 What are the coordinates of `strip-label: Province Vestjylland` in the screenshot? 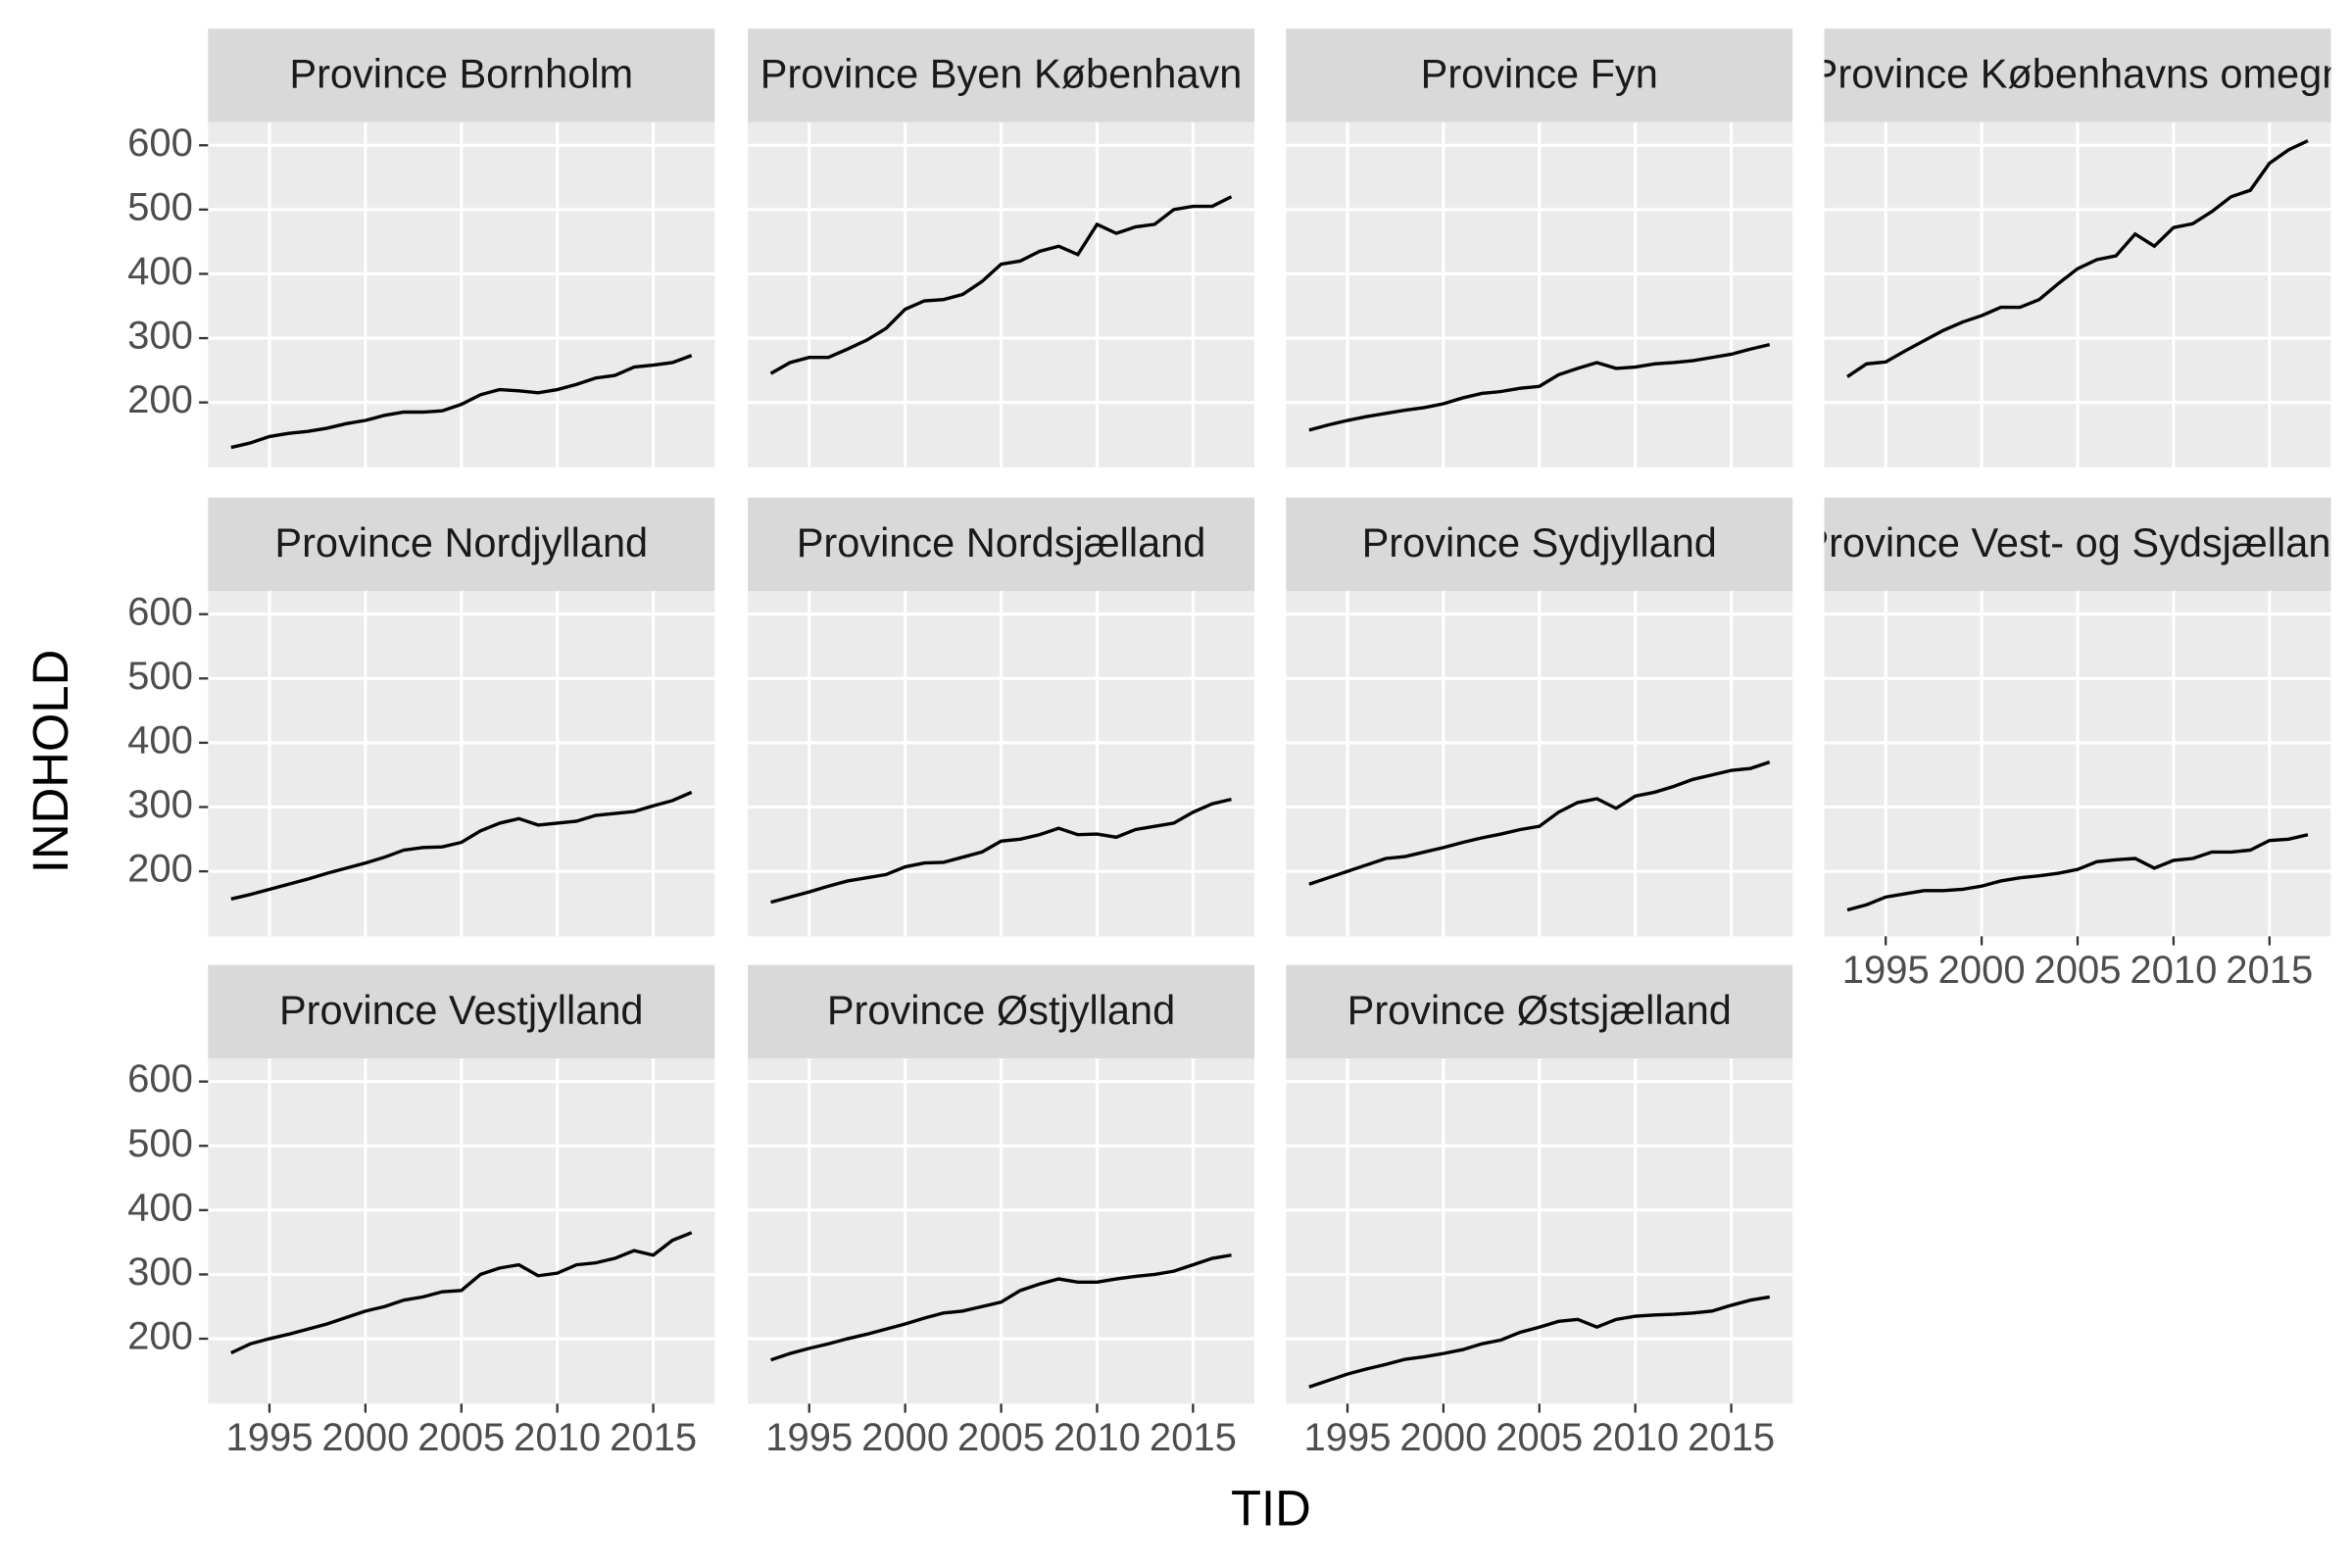 It's located at (461, 1010).